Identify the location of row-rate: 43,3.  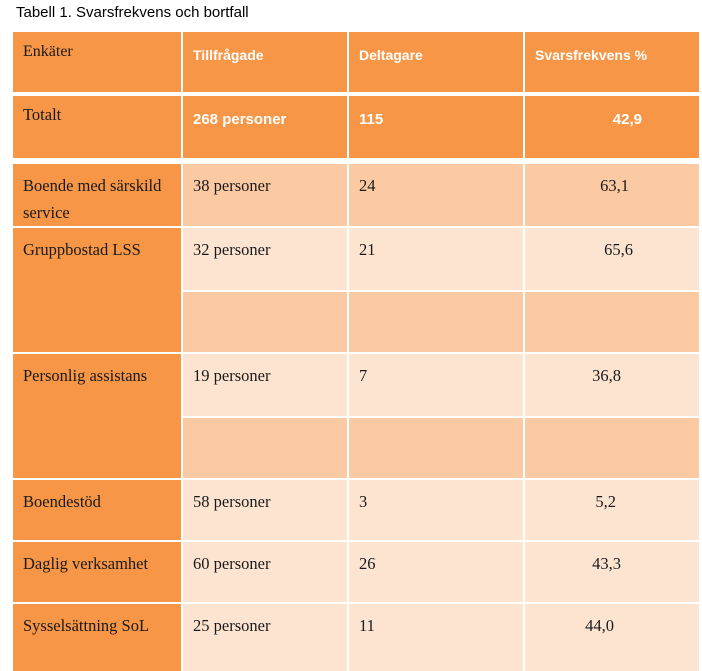
(612, 572).